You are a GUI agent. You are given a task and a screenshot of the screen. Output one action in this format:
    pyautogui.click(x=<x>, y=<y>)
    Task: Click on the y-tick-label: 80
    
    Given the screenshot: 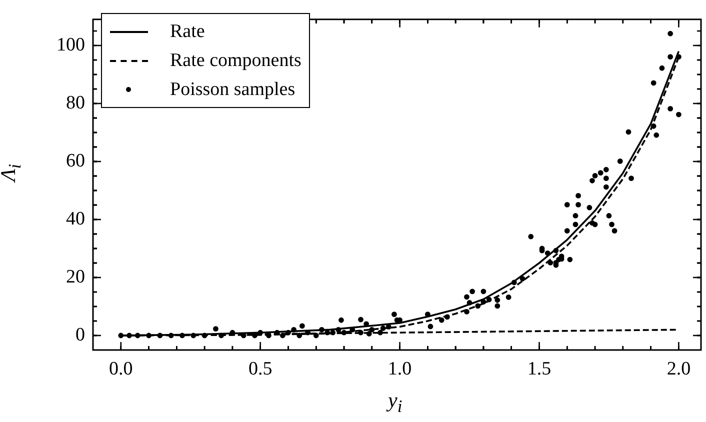 What is the action you would take?
    pyautogui.click(x=75, y=103)
    